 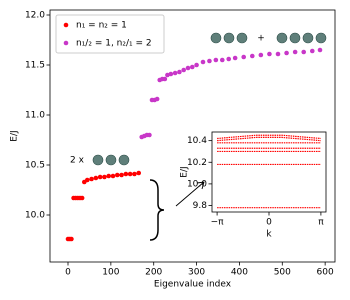 I want to click on arrow, so click(x=190, y=194).